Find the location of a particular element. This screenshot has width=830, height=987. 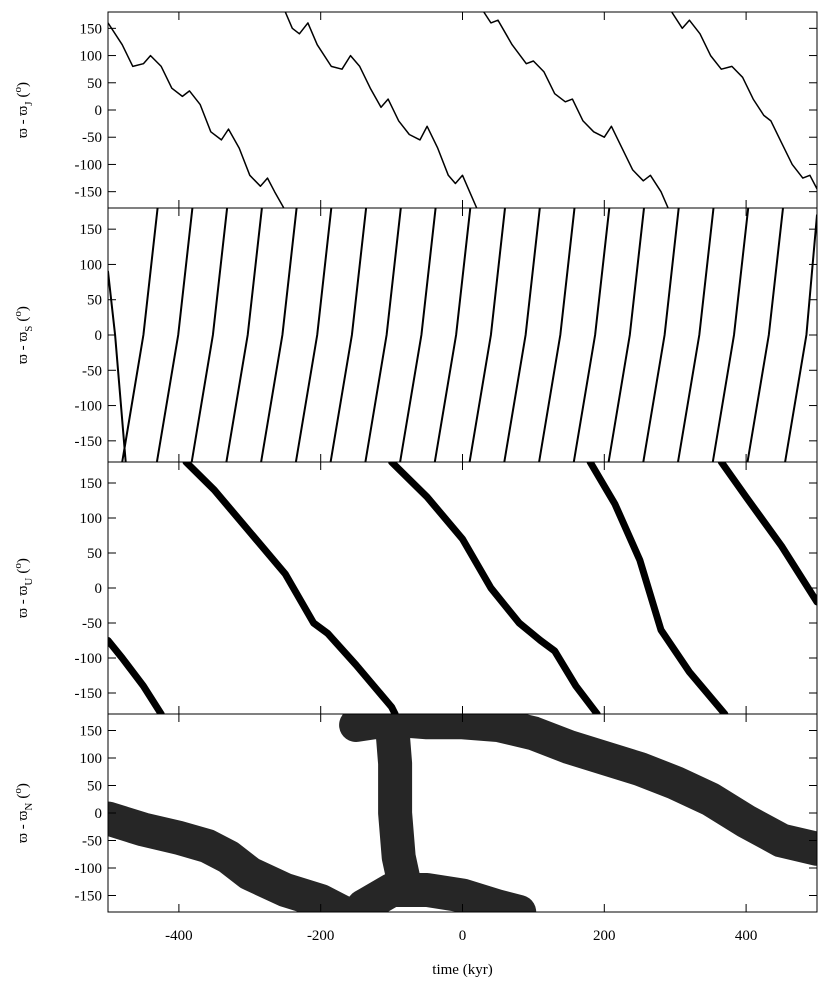

y-axis-label: ϖ - ϖS (o) is located at coordinates (23, 335).